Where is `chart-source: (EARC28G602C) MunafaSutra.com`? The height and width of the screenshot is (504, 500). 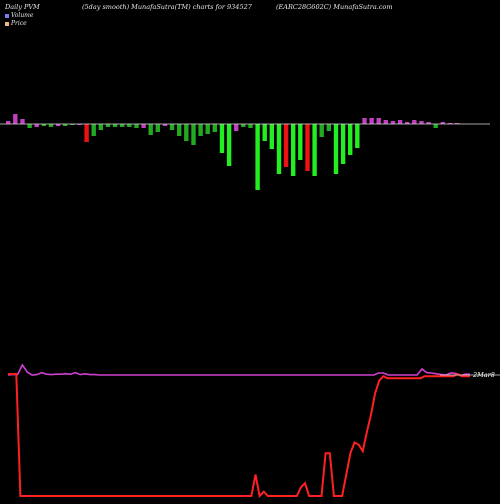 chart-source: (EARC28G602C) MunafaSutra.com is located at coordinates (334, 7).